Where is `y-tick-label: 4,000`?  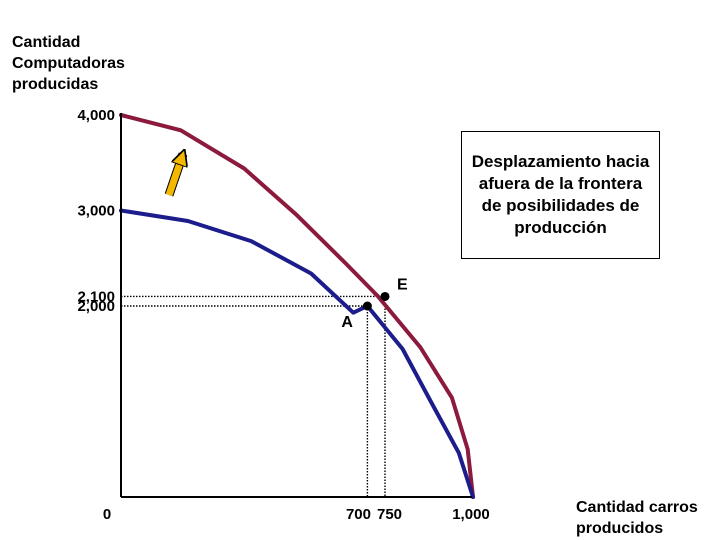 y-tick-label: 4,000 is located at coordinates (96, 115).